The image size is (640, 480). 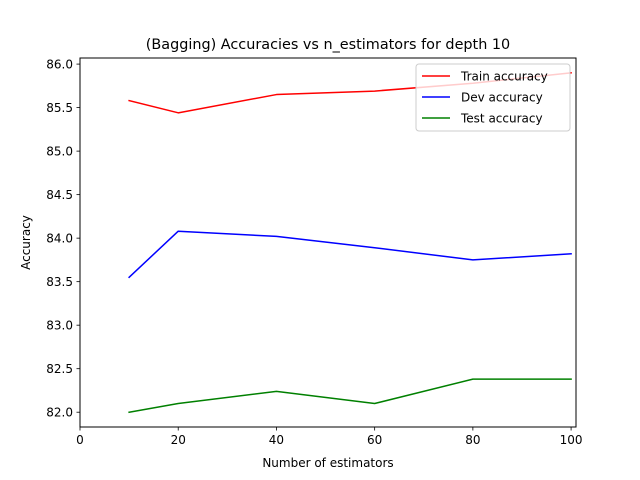 What do you see at coordinates (59, 195) in the screenshot?
I see `y-tick-label: 84.5` at bounding box center [59, 195].